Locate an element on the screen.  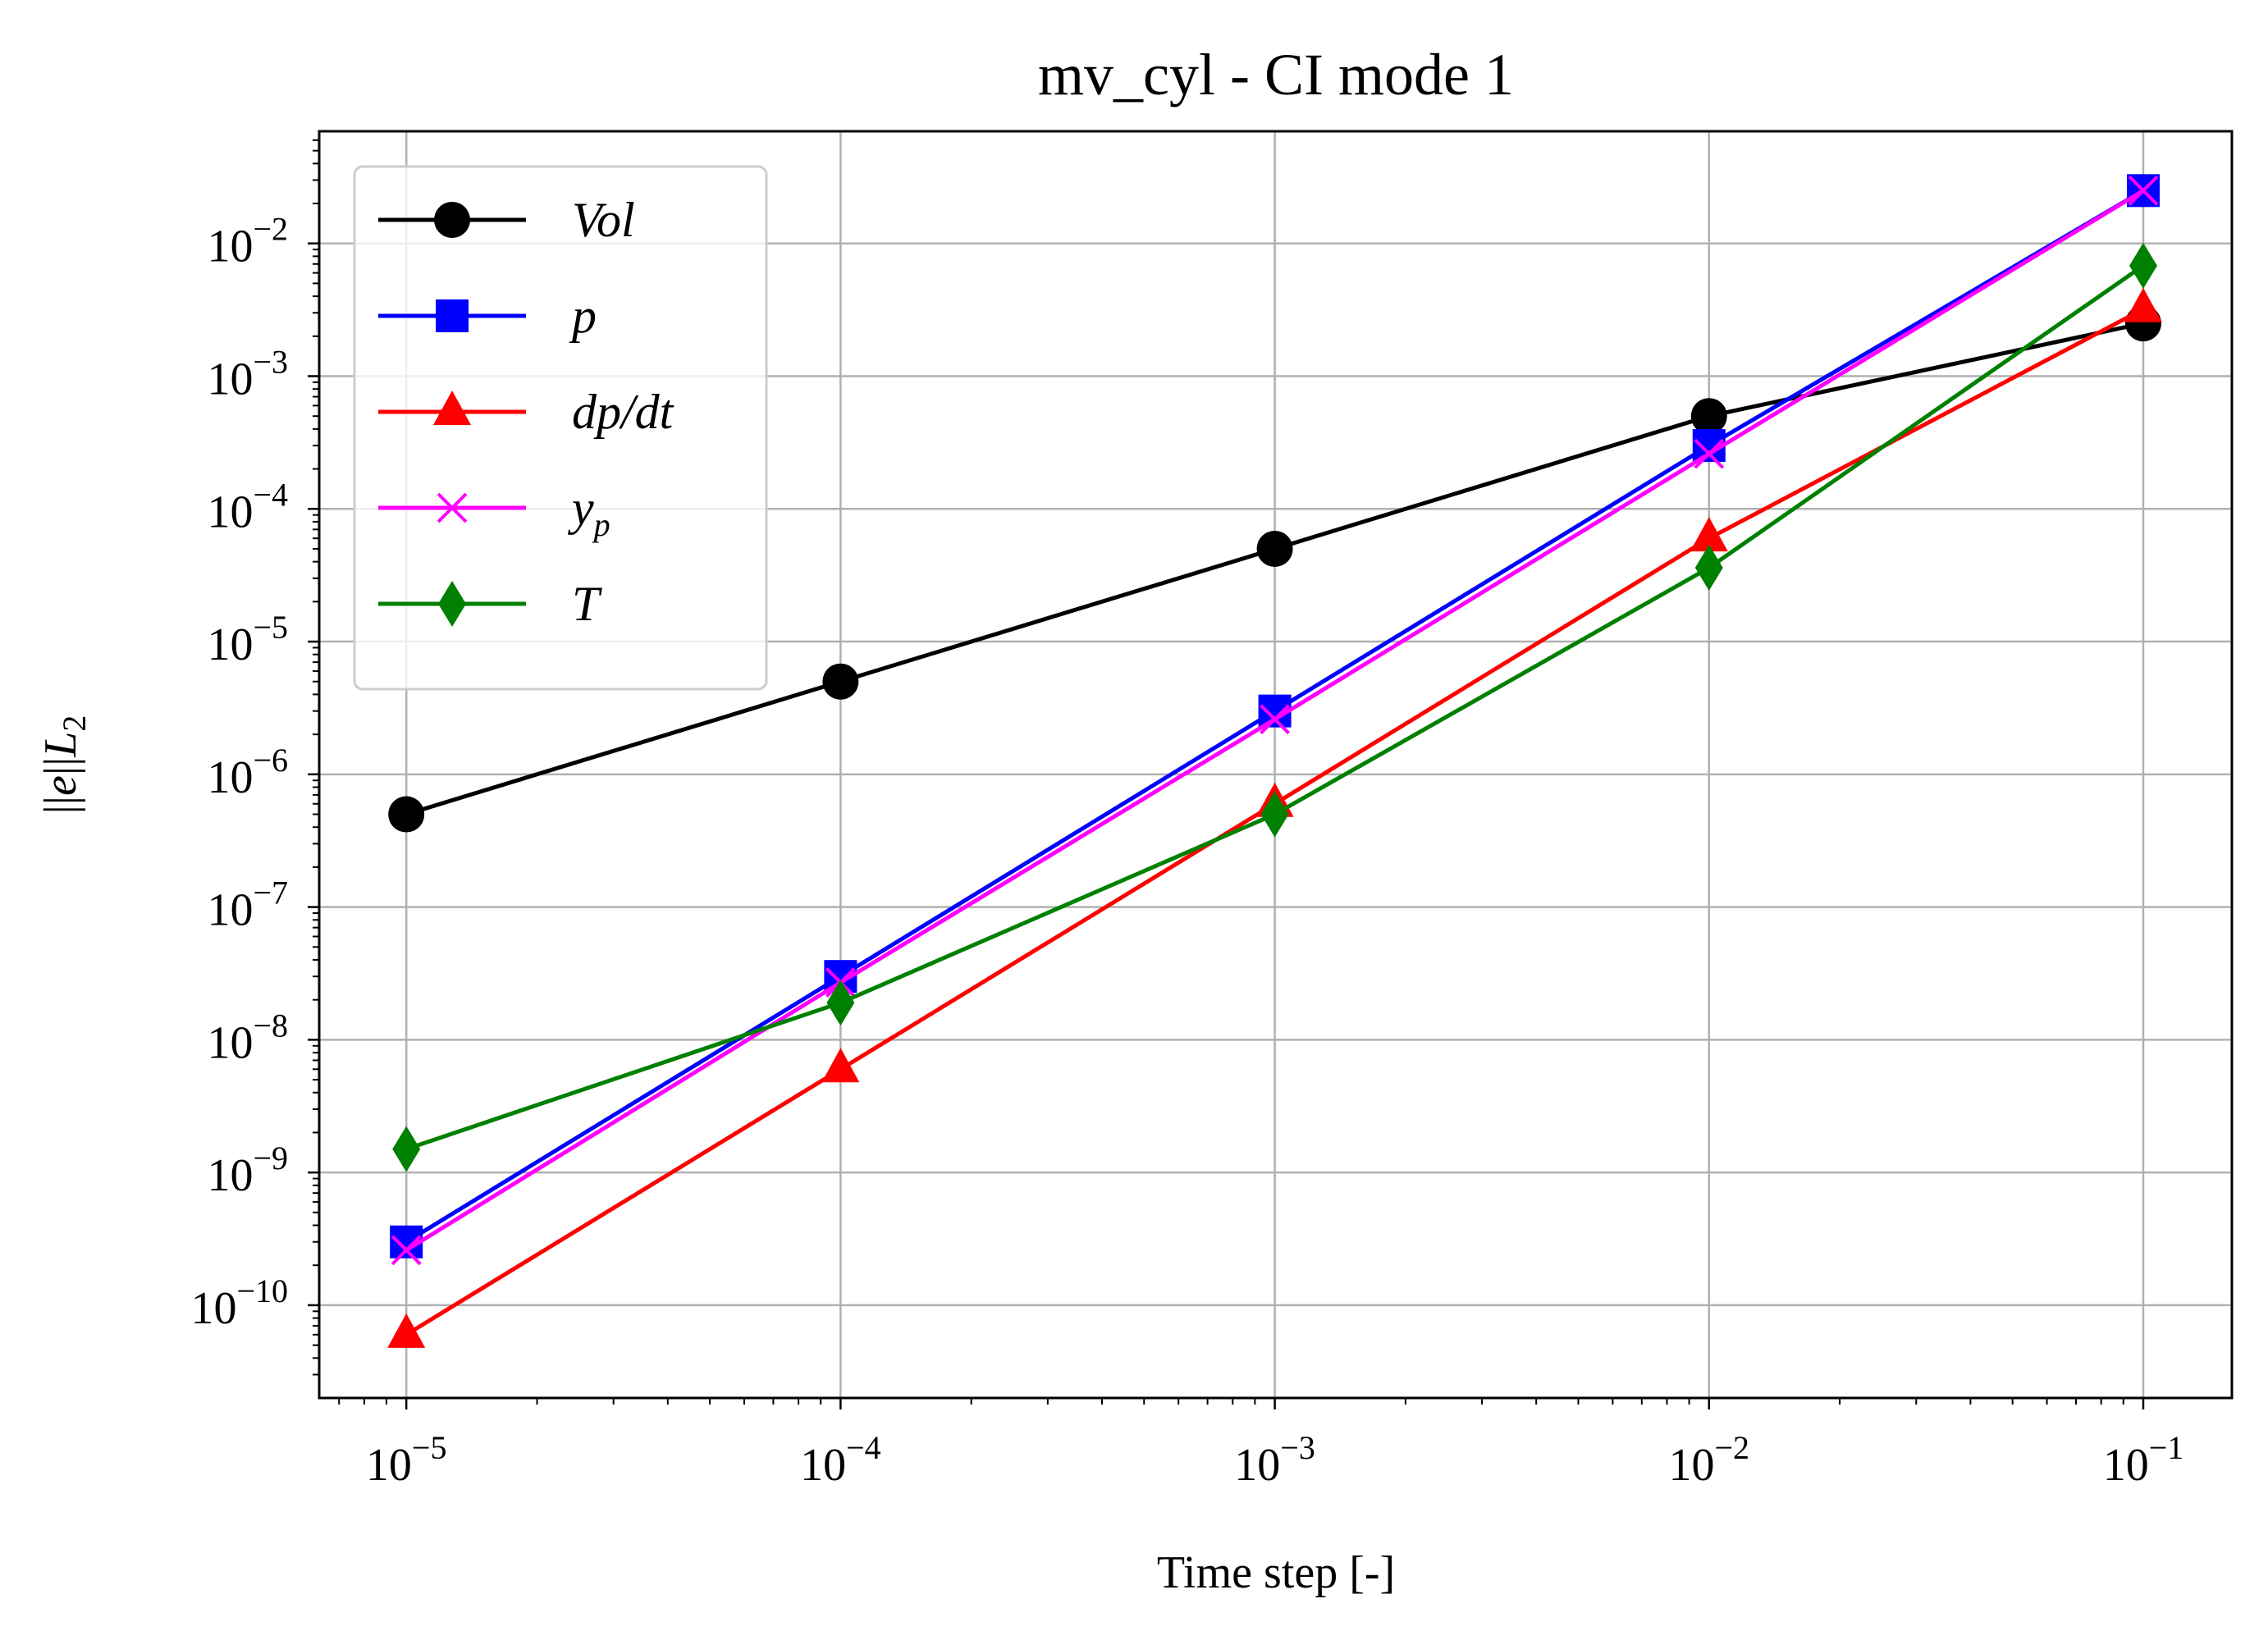
legend-label: Vol is located at coordinates (603, 220).